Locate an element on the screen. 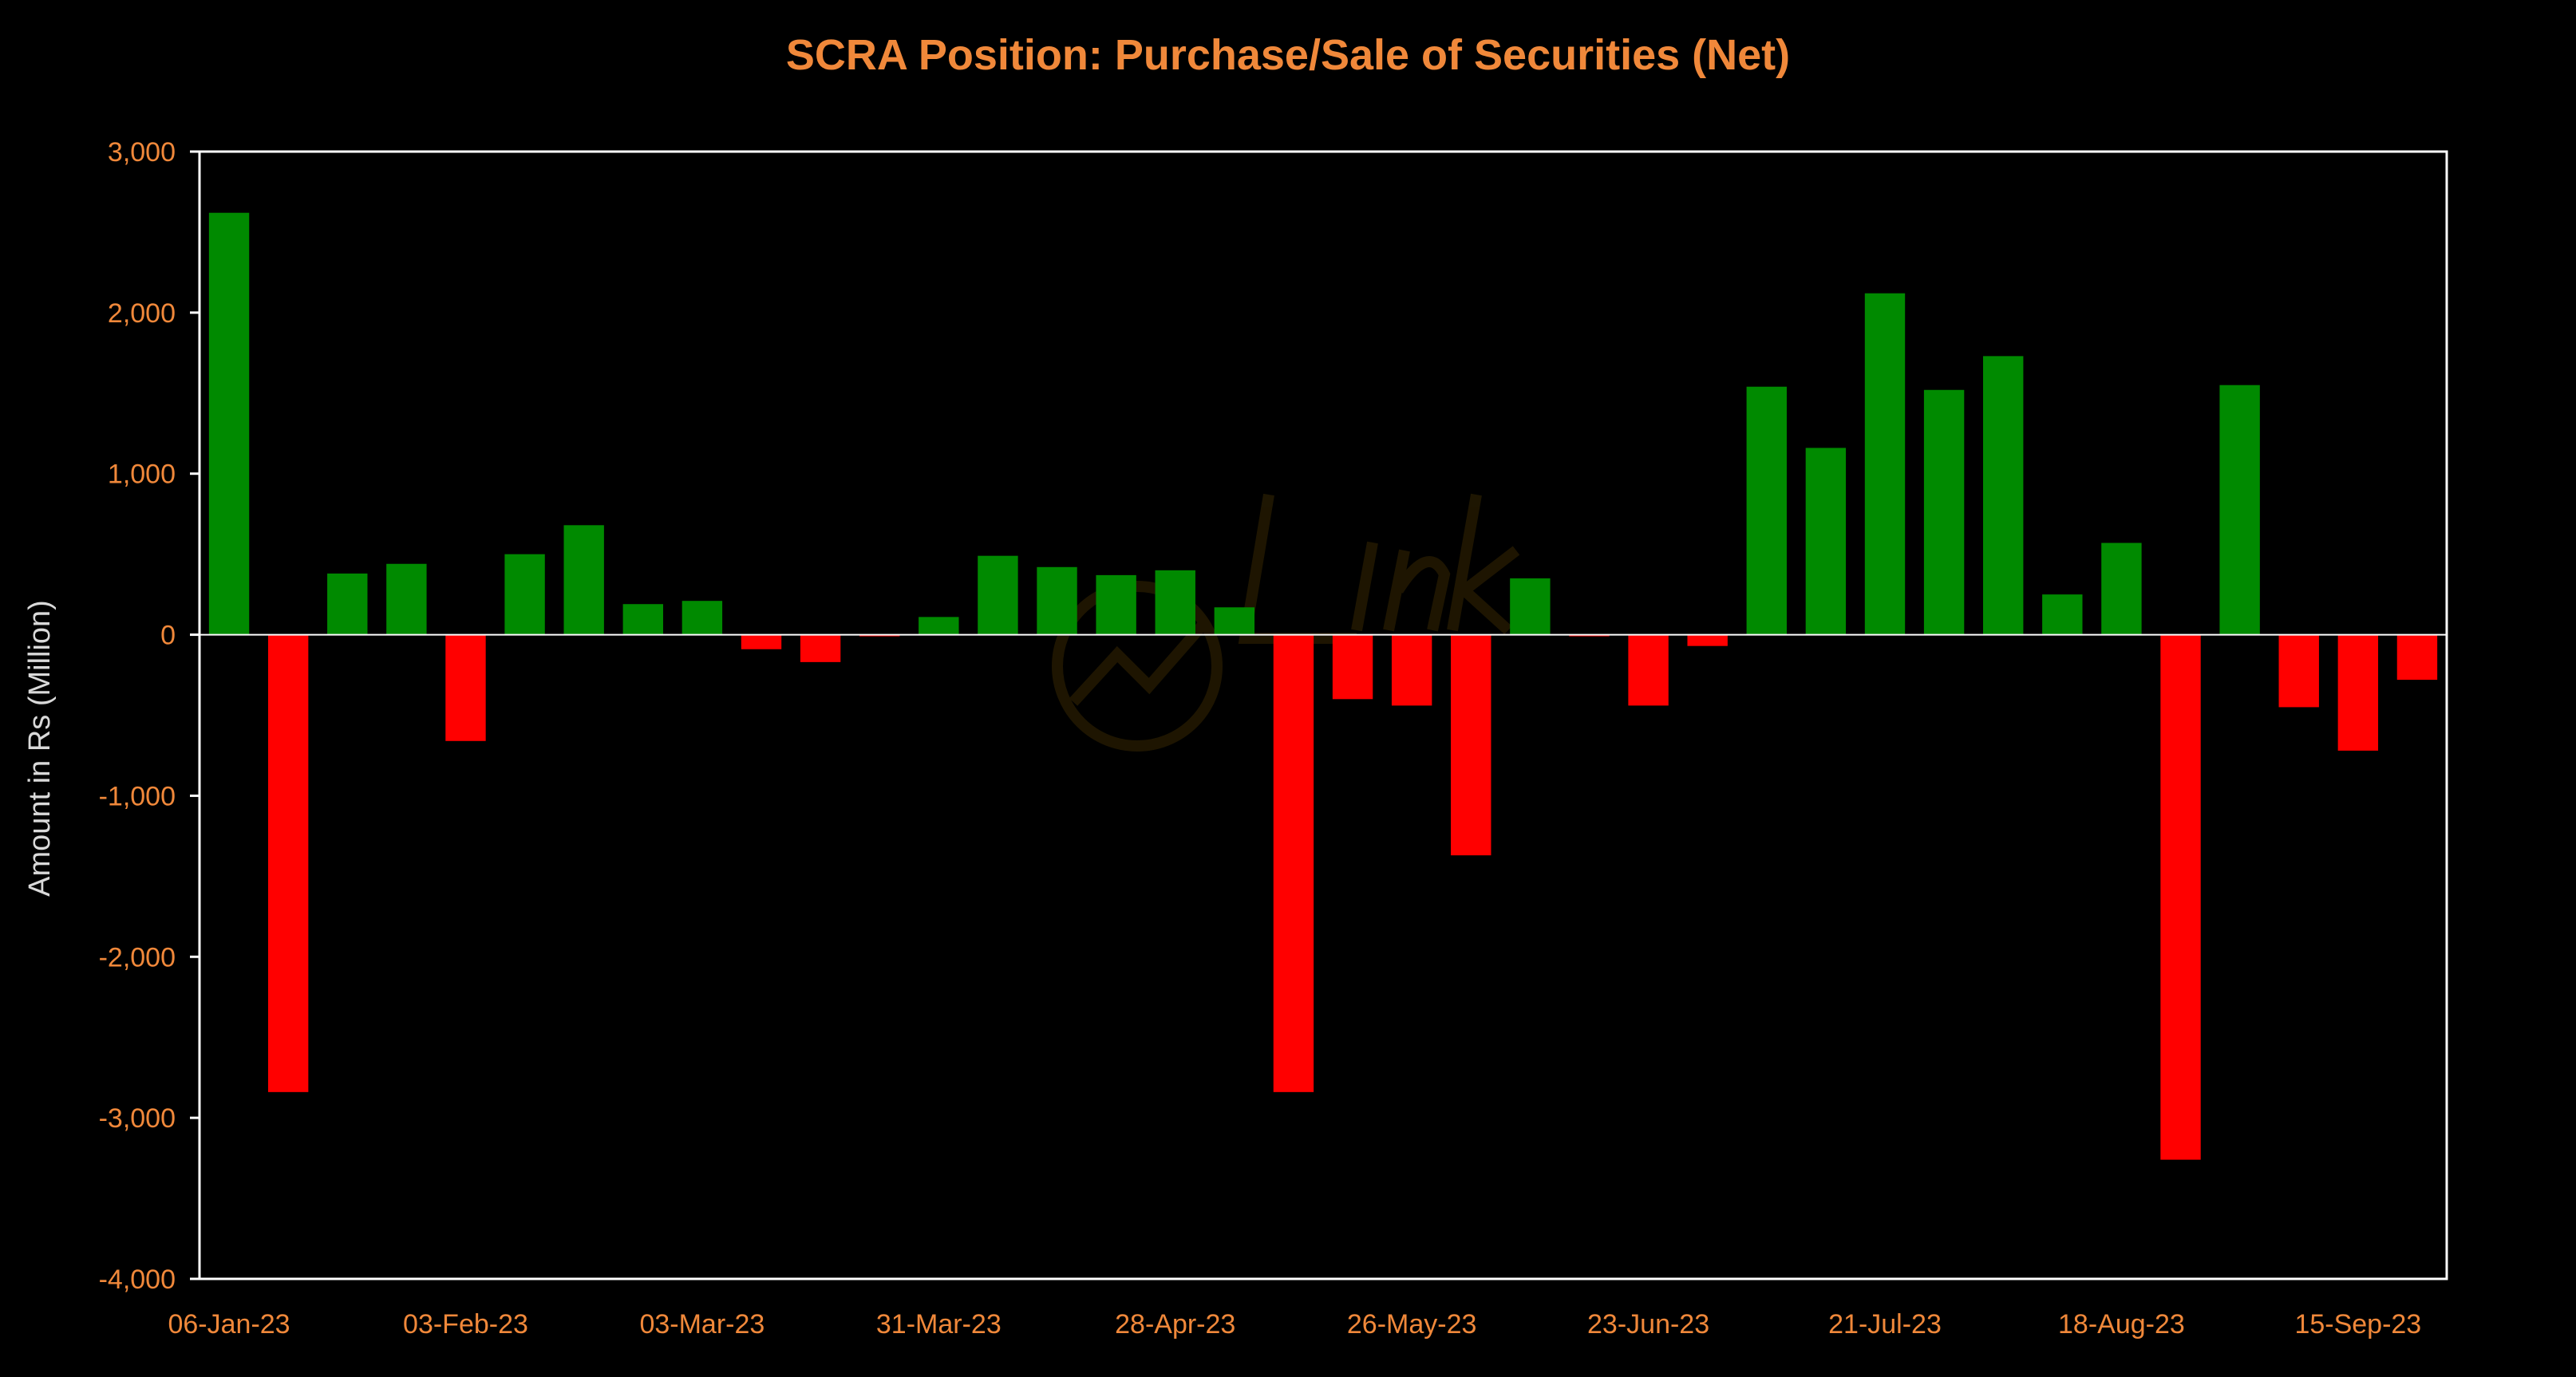 The width and height of the screenshot is (2576, 1377). x-tick-label: 06-Jan-23 is located at coordinates (229, 1324).